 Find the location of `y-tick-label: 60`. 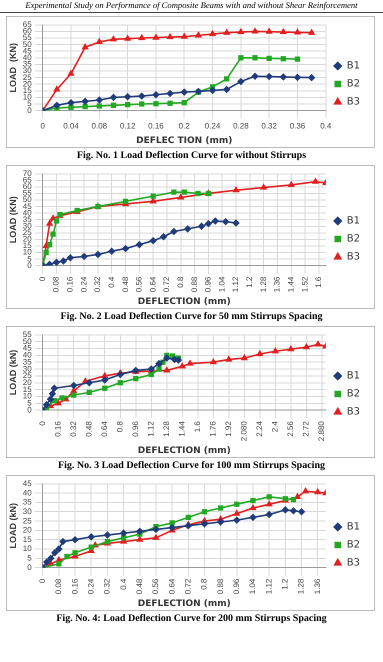

y-tick-label: 60 is located at coordinates (27, 187).